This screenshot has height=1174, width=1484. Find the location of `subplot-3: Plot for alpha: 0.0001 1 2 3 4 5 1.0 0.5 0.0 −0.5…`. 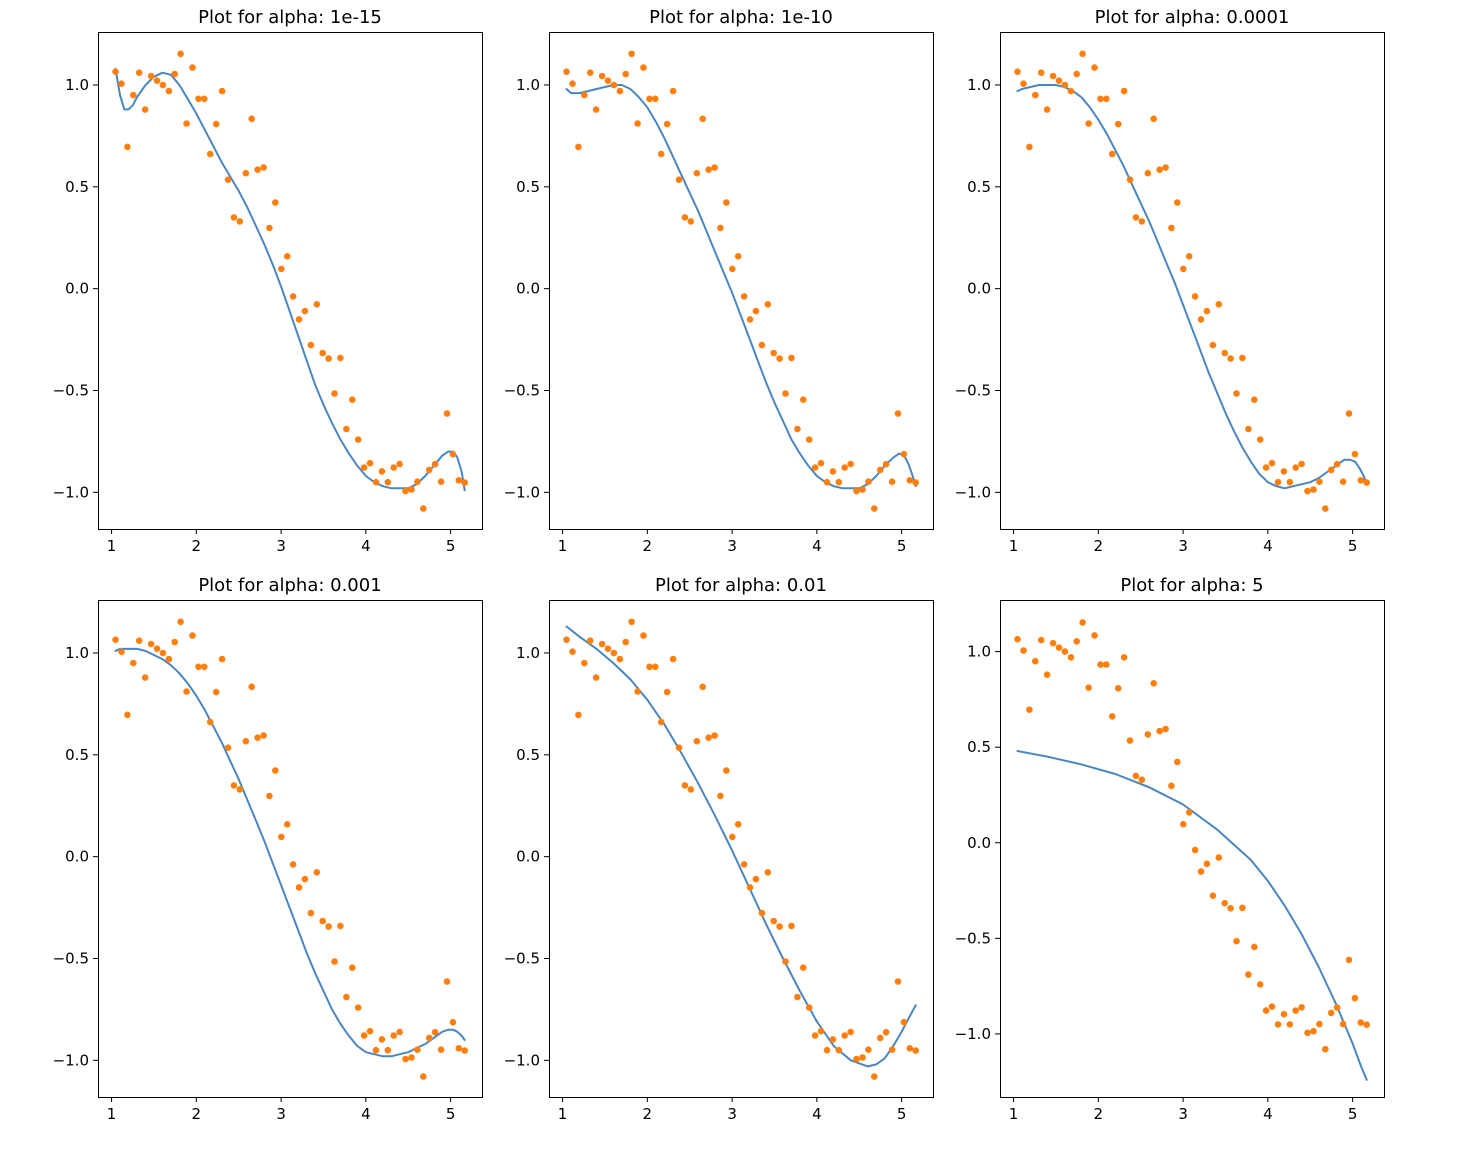

subplot-3: Plot for alpha: 0.0001 1 2 3 4 5 1.0 0.5 0.0 −0.5… is located at coordinates (1170, 281).